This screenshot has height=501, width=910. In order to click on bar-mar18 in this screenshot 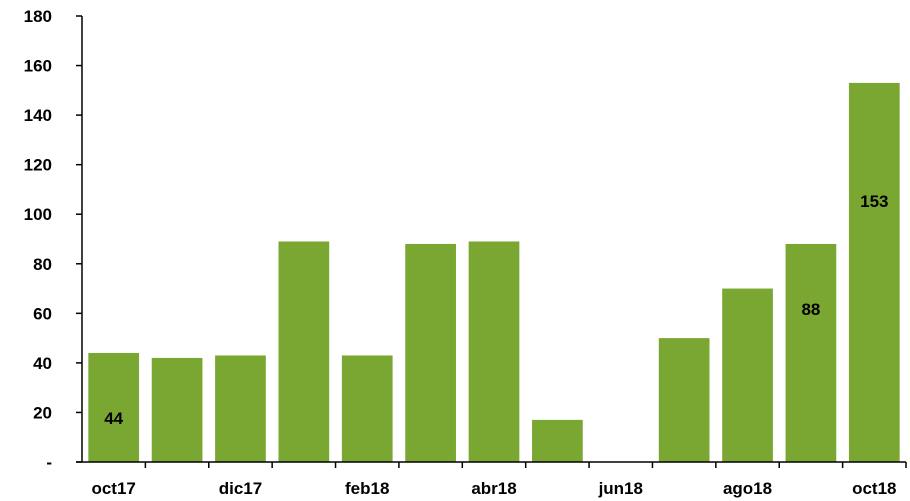, I will do `click(430, 352)`.